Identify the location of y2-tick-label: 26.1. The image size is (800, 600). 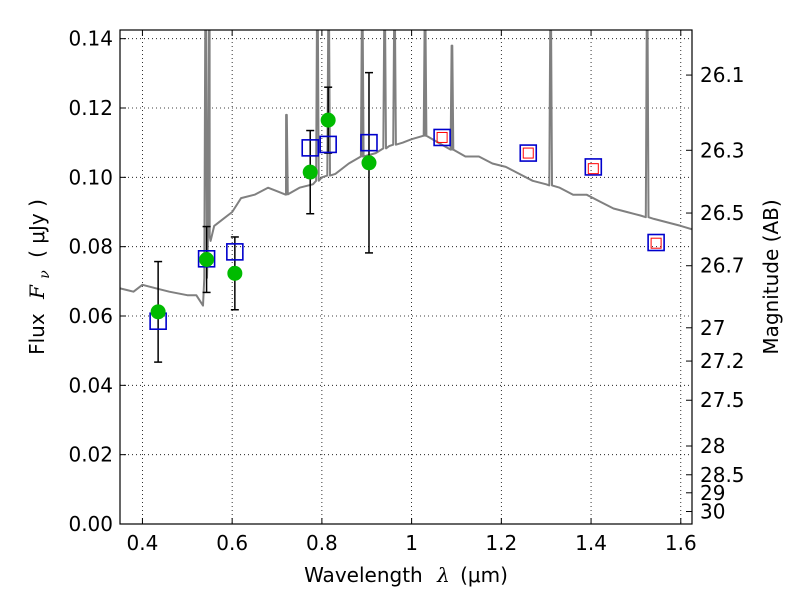
(722, 75).